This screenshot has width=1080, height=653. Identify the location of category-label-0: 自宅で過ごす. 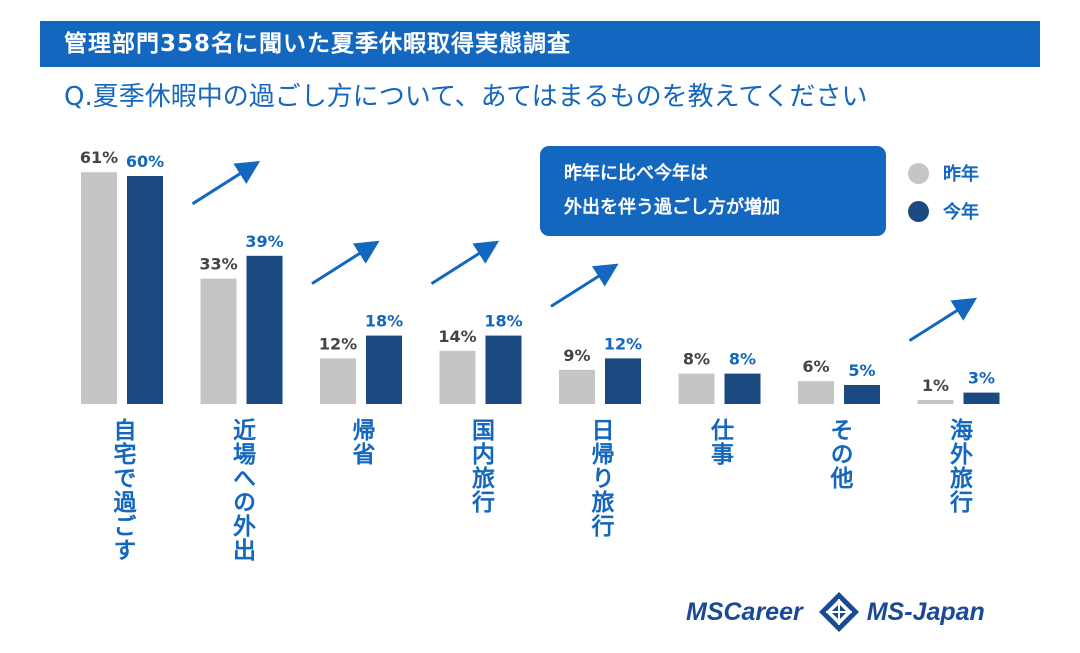
(122, 490).